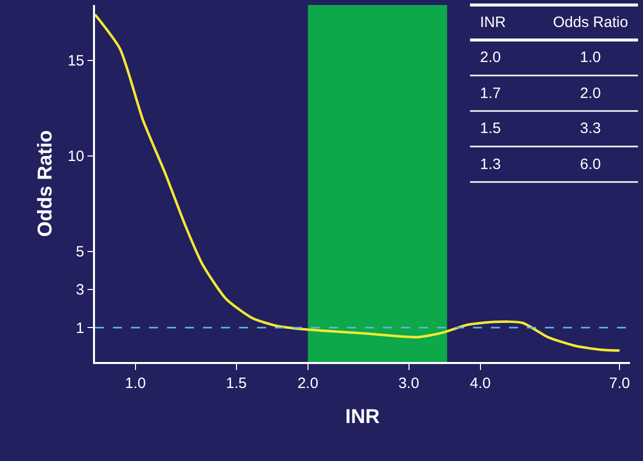 Image resolution: width=643 pixels, height=461 pixels. I want to click on y-tick-label: 10, so click(76, 157).